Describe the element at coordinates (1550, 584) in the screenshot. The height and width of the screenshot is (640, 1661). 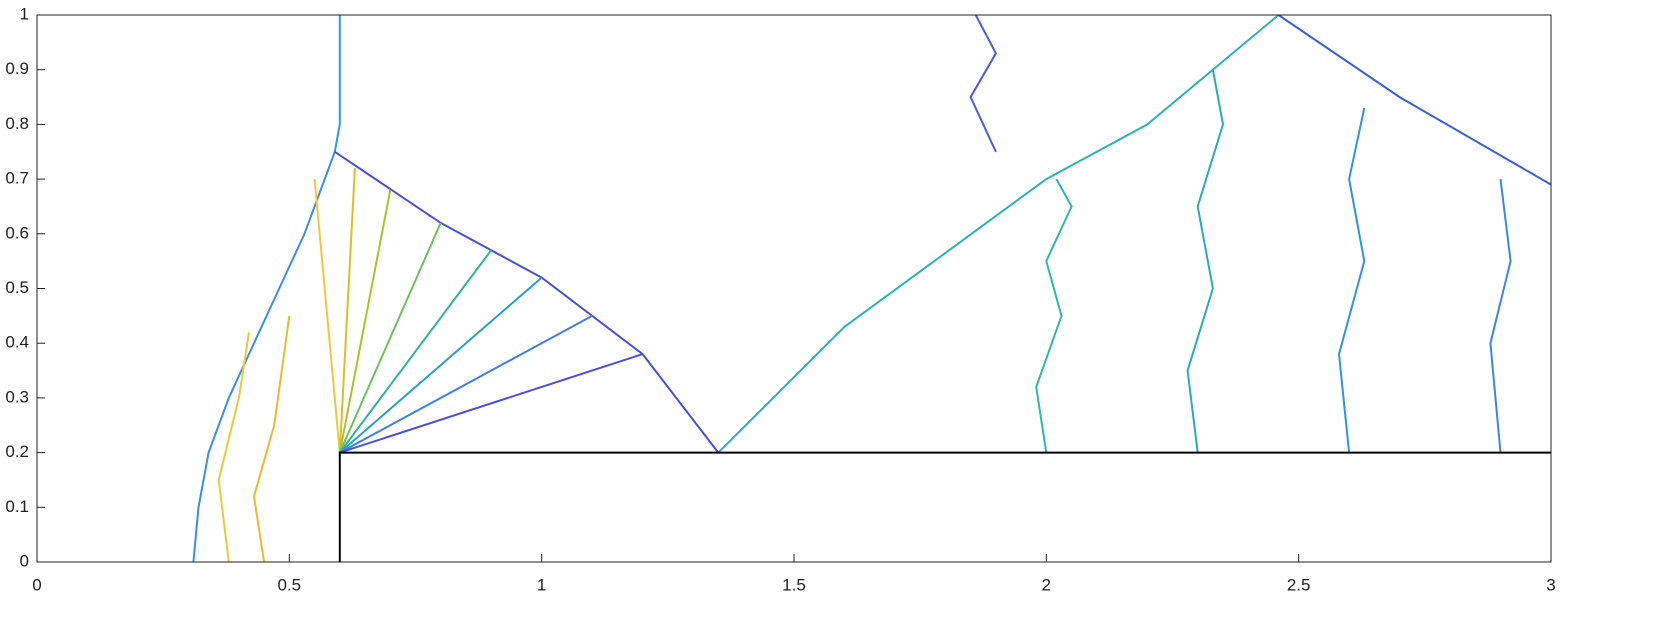
I see `x-tick-label: 3` at that location.